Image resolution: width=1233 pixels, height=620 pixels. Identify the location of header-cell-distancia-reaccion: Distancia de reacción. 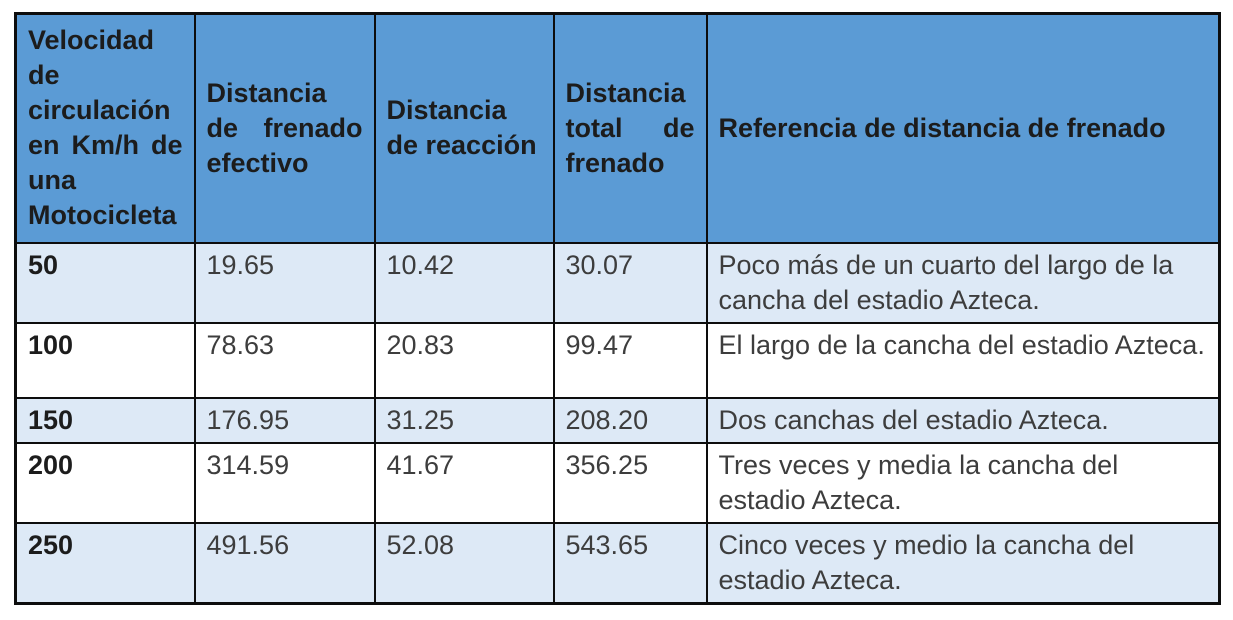
(464, 128).